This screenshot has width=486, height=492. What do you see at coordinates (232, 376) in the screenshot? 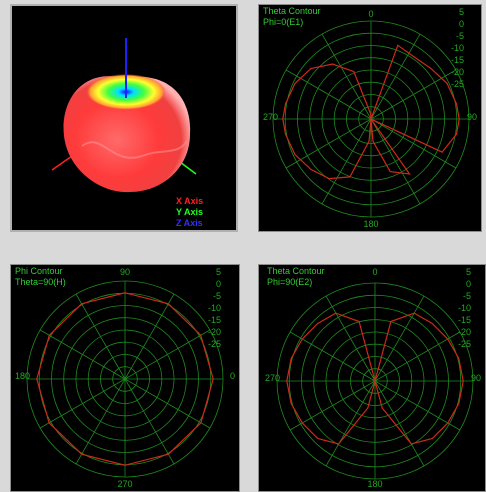
I see `angle-label-right: 0` at bounding box center [232, 376].